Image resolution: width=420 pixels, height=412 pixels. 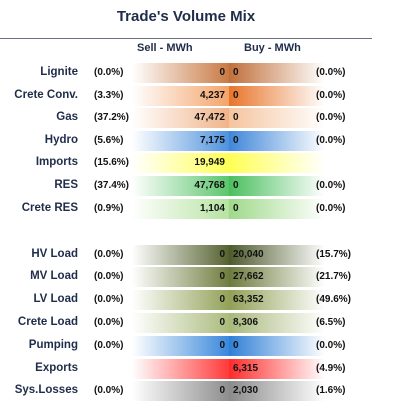 What do you see at coordinates (180, 141) in the screenshot?
I see `sell-value-cell: 7,175` at bounding box center [180, 141].